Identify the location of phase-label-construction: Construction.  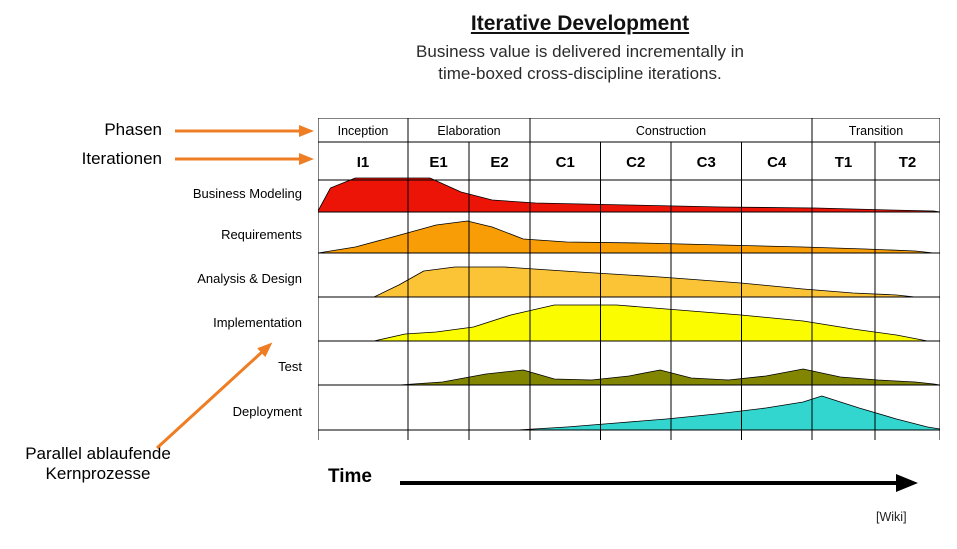
(671, 131).